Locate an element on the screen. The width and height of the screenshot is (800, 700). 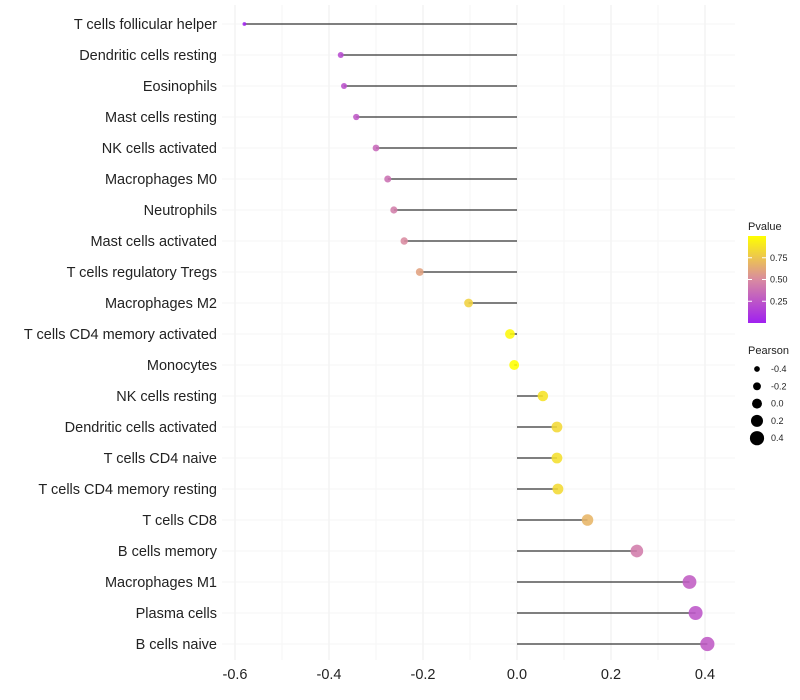
category-label: B cells memory is located at coordinates (168, 552).